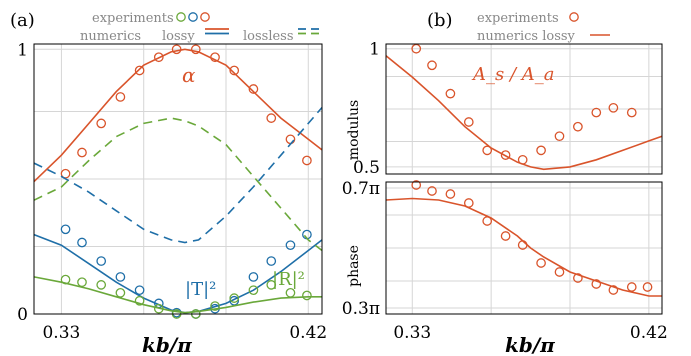  What do you see at coordinates (361, 189) in the screenshot?
I see `y-tick-label: 0.7π` at bounding box center [361, 189].